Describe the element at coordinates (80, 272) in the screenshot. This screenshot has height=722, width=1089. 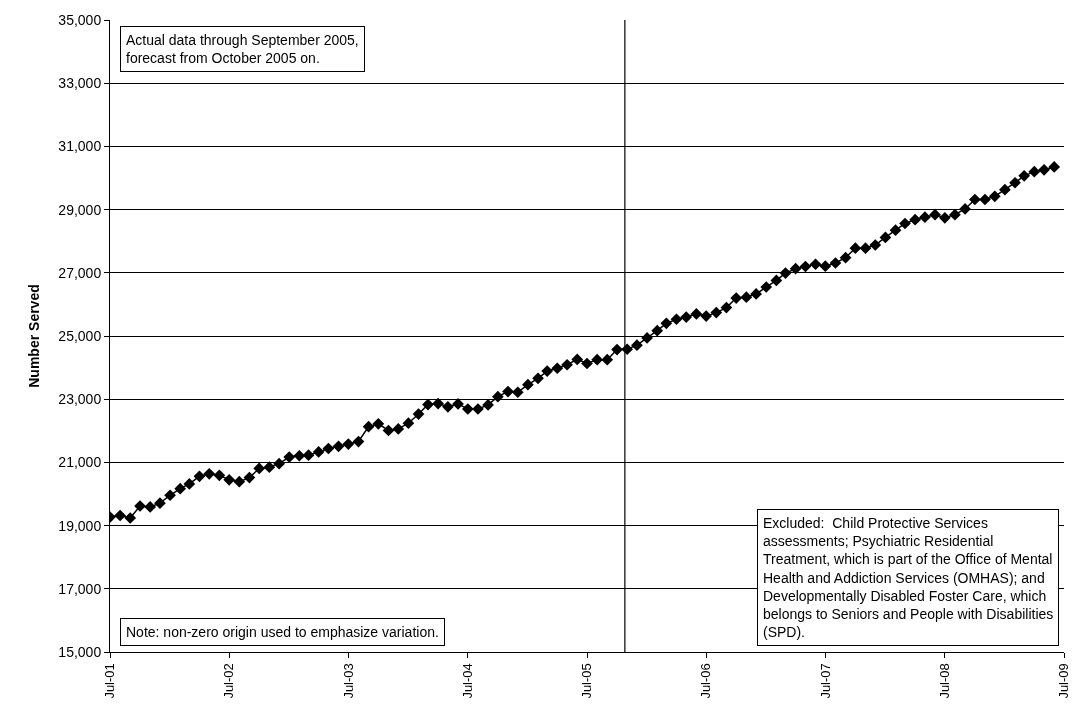
I see `y-tick-label: 27,000` at that location.